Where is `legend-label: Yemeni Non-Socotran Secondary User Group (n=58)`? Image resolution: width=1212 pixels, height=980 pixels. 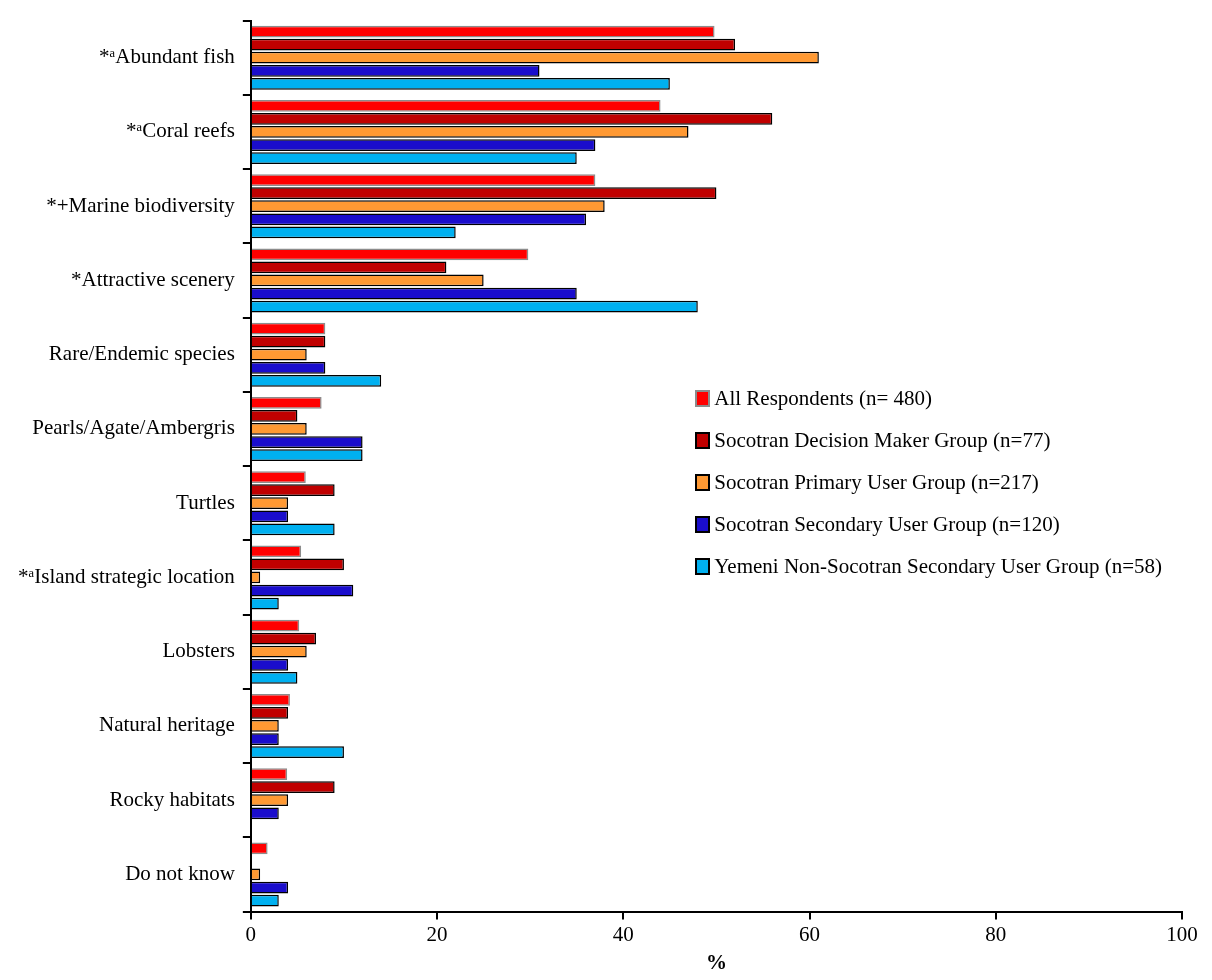 legend-label: Yemeni Non-Socotran Secondary User Group (n=58) is located at coordinates (938, 566).